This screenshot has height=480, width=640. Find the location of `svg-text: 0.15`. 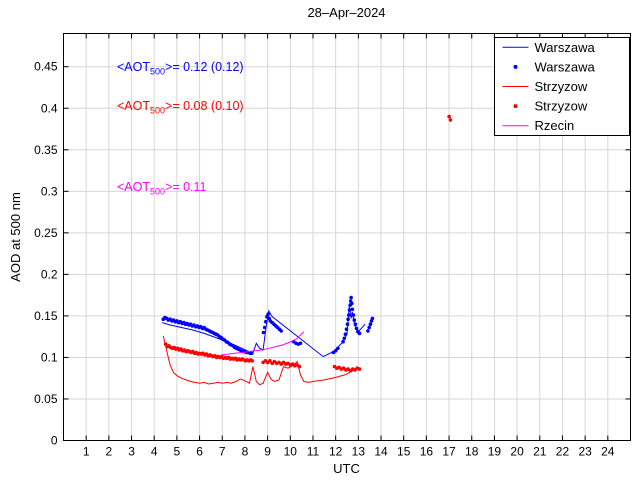

svg-text: 0.15 is located at coordinates (46, 316).